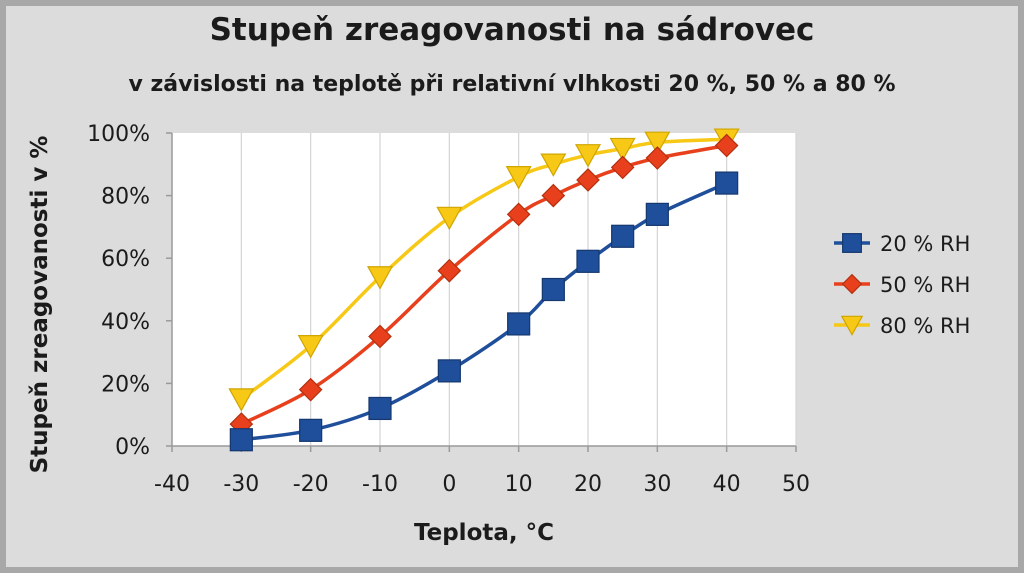  Describe the element at coordinates (118, 134) in the screenshot. I see `y-tick-label: 100%` at that location.